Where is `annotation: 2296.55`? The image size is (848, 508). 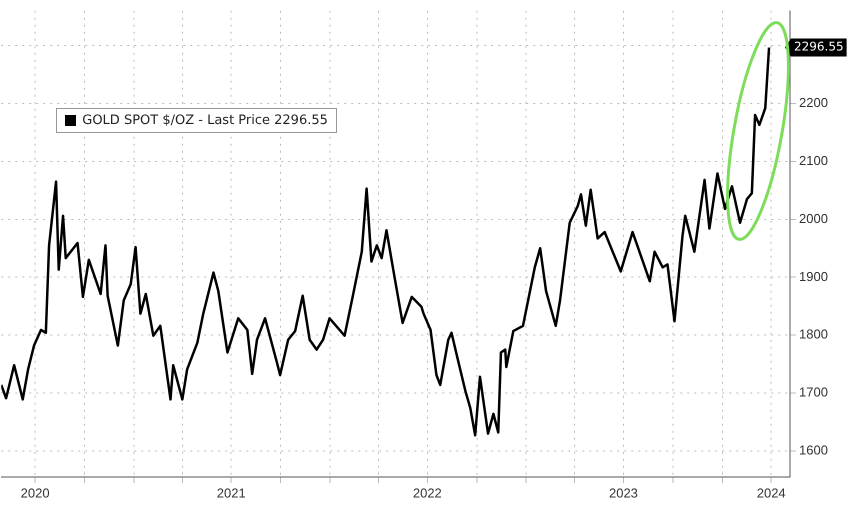
annotation: 2296.55 is located at coordinates (819, 47).